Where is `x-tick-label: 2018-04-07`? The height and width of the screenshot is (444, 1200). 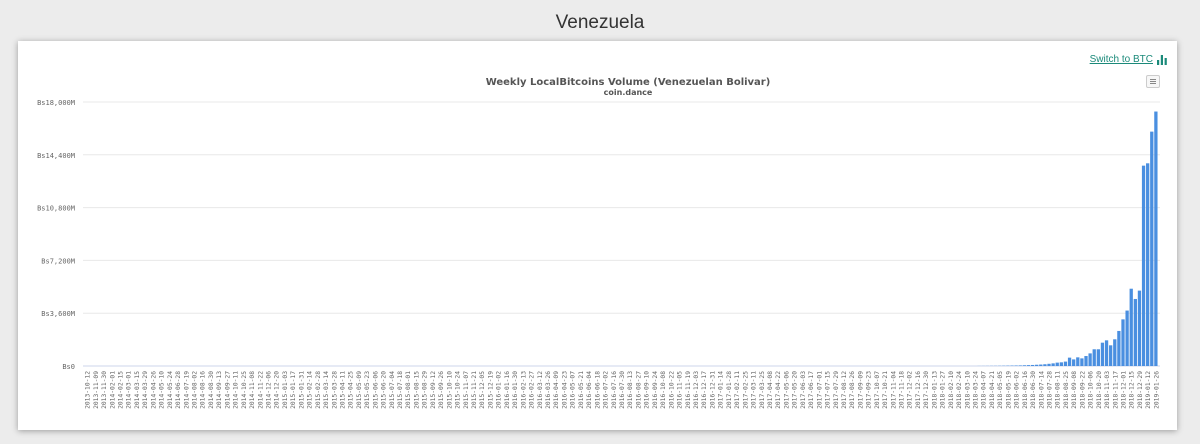 x-tick-label: 2018-04-07 is located at coordinates (984, 390).